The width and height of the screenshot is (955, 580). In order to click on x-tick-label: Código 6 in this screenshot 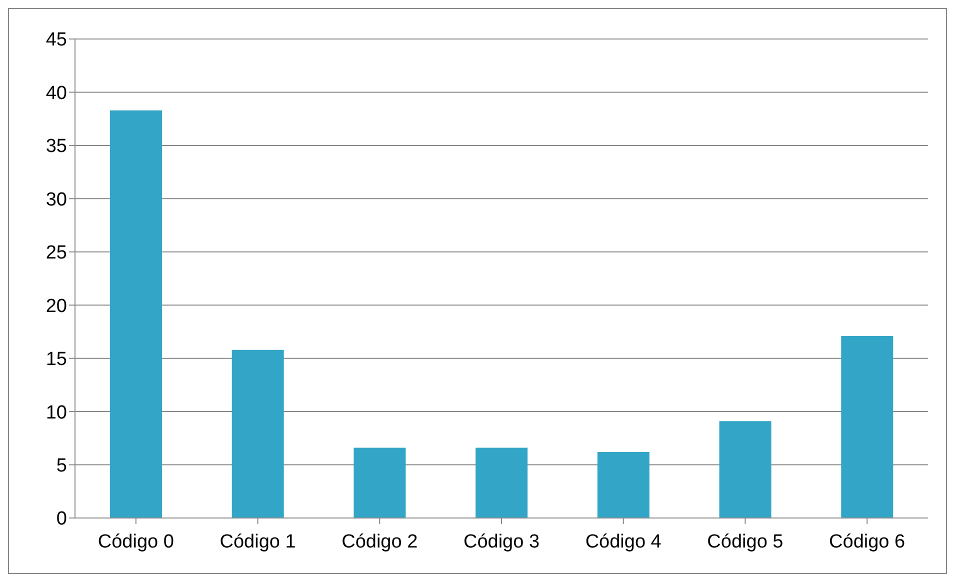, I will do `click(867, 541)`.